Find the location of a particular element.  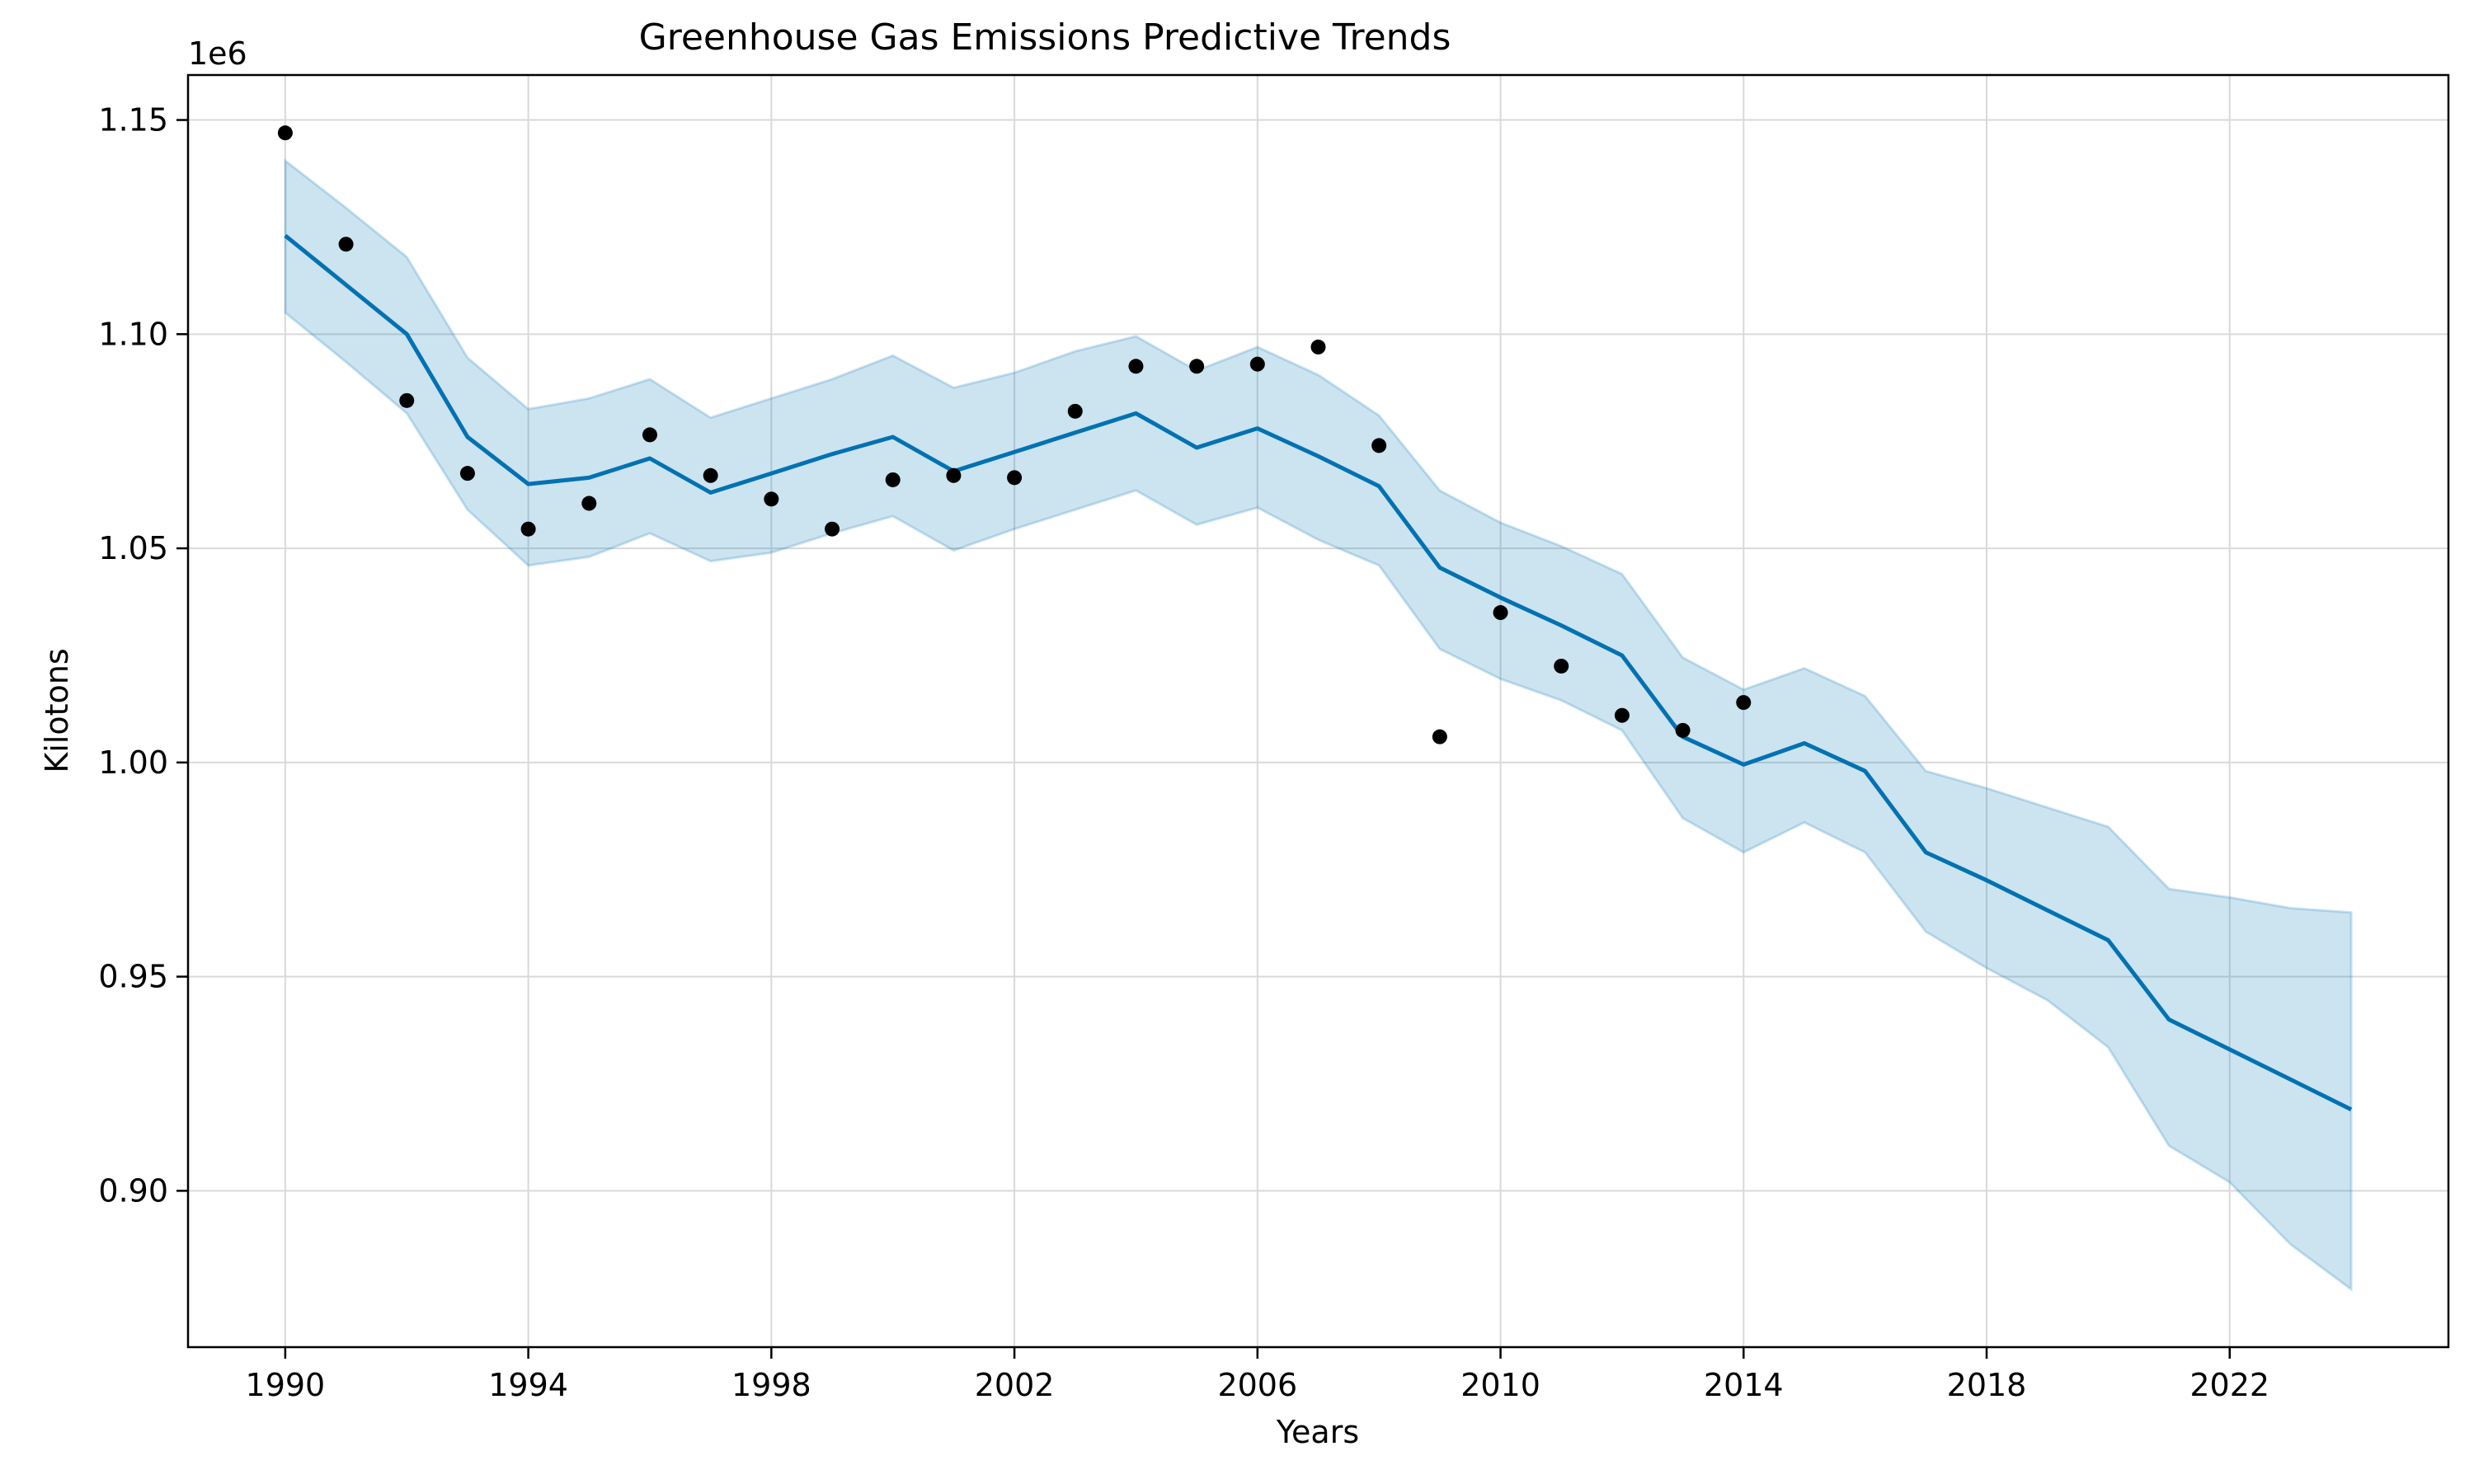

y-axis-offset-label: 1e6 is located at coordinates (217, 54).